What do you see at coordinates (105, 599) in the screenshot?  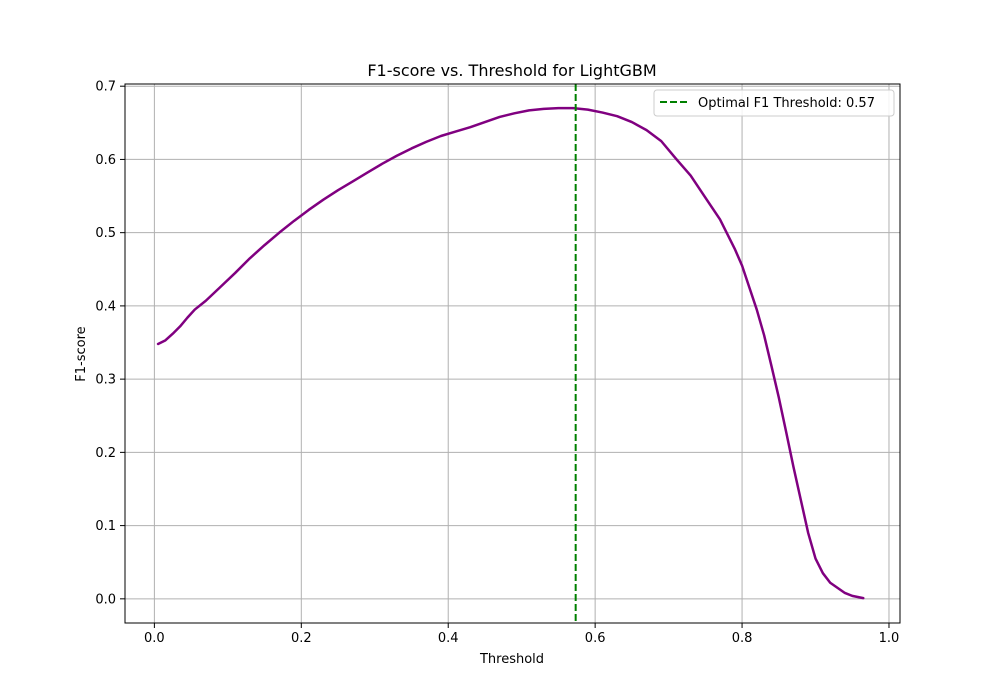 I see `y-tick-label: 0.0` at bounding box center [105, 599].